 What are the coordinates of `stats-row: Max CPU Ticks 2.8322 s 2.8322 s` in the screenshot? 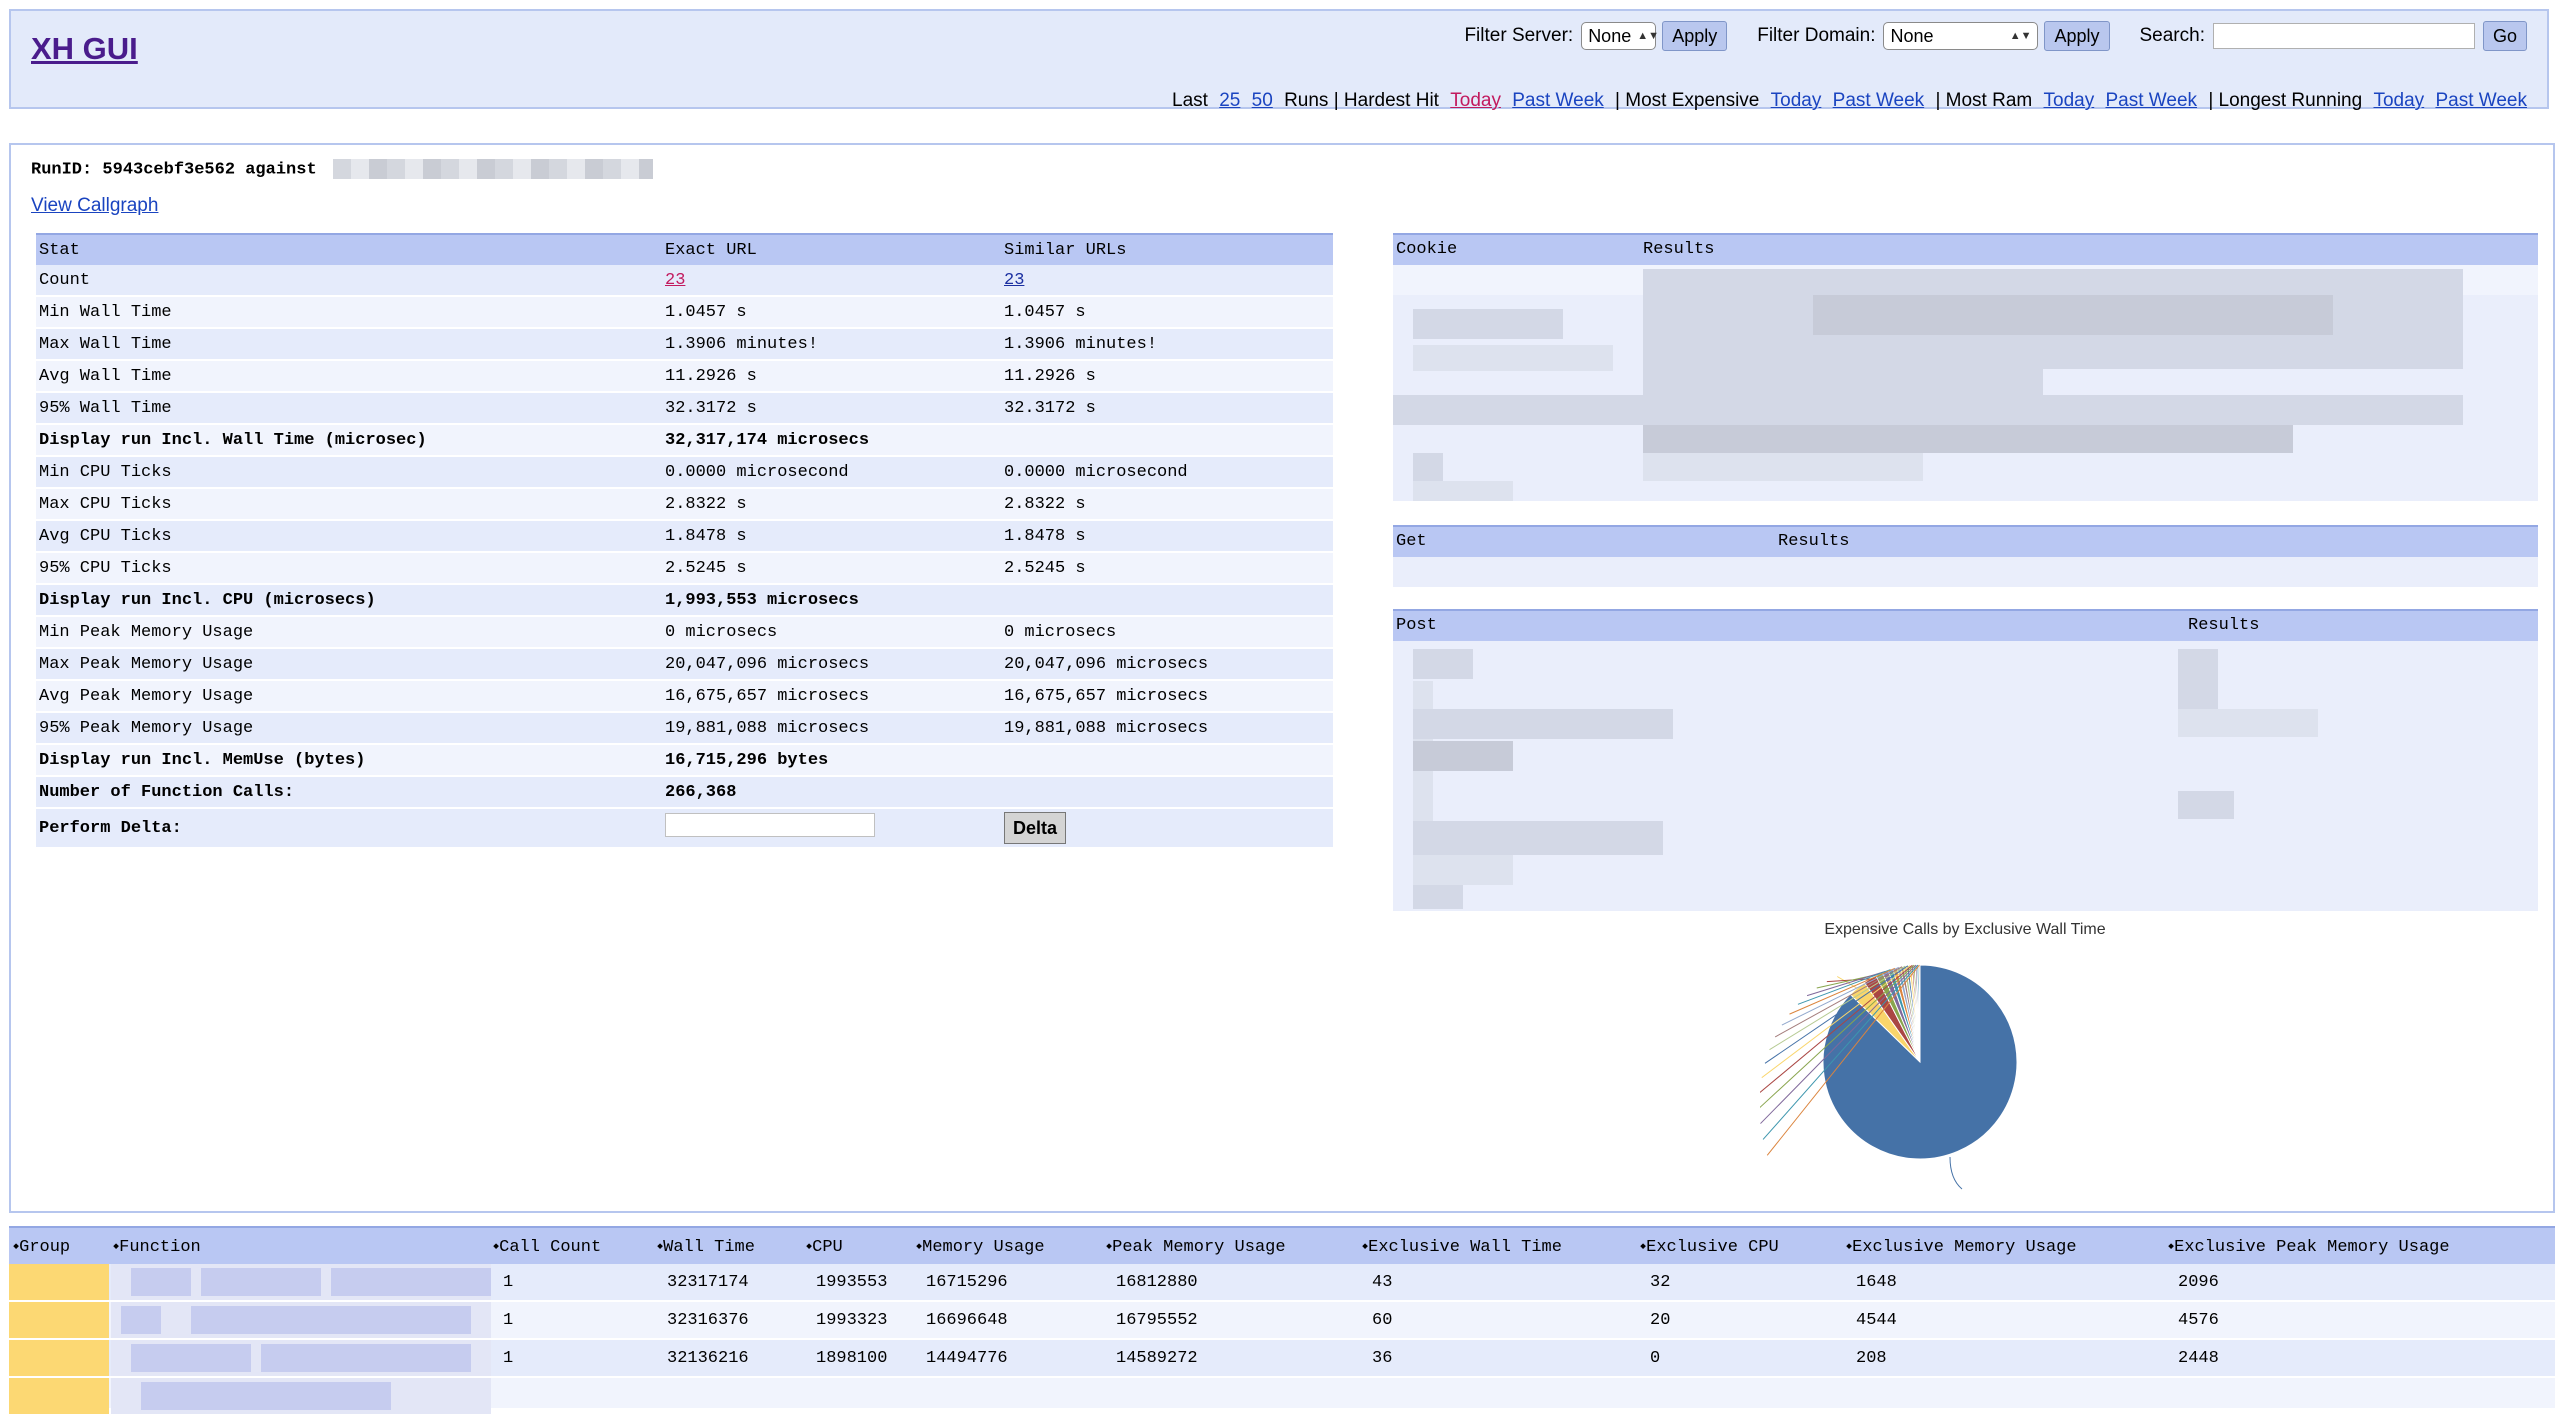 It's located at (684, 504).